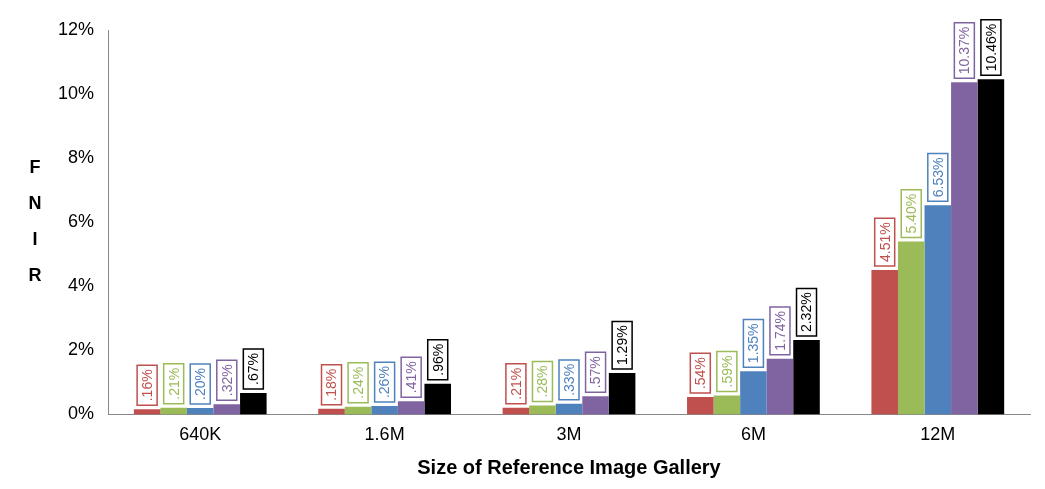 The image size is (1045, 489). I want to click on data-label: 2.32%, so click(806, 312).